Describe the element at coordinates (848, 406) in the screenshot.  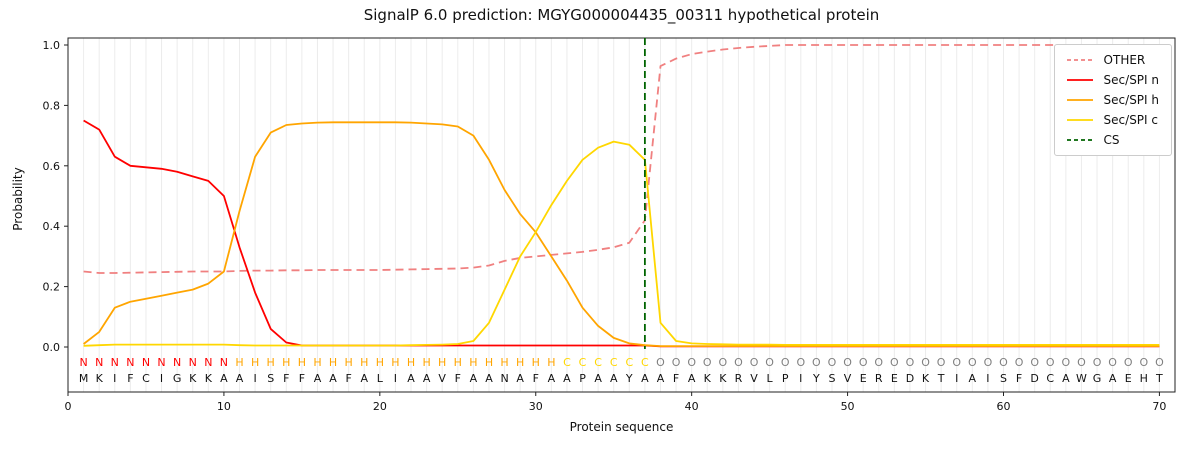
I see `x-tick-label: 50` at that location.